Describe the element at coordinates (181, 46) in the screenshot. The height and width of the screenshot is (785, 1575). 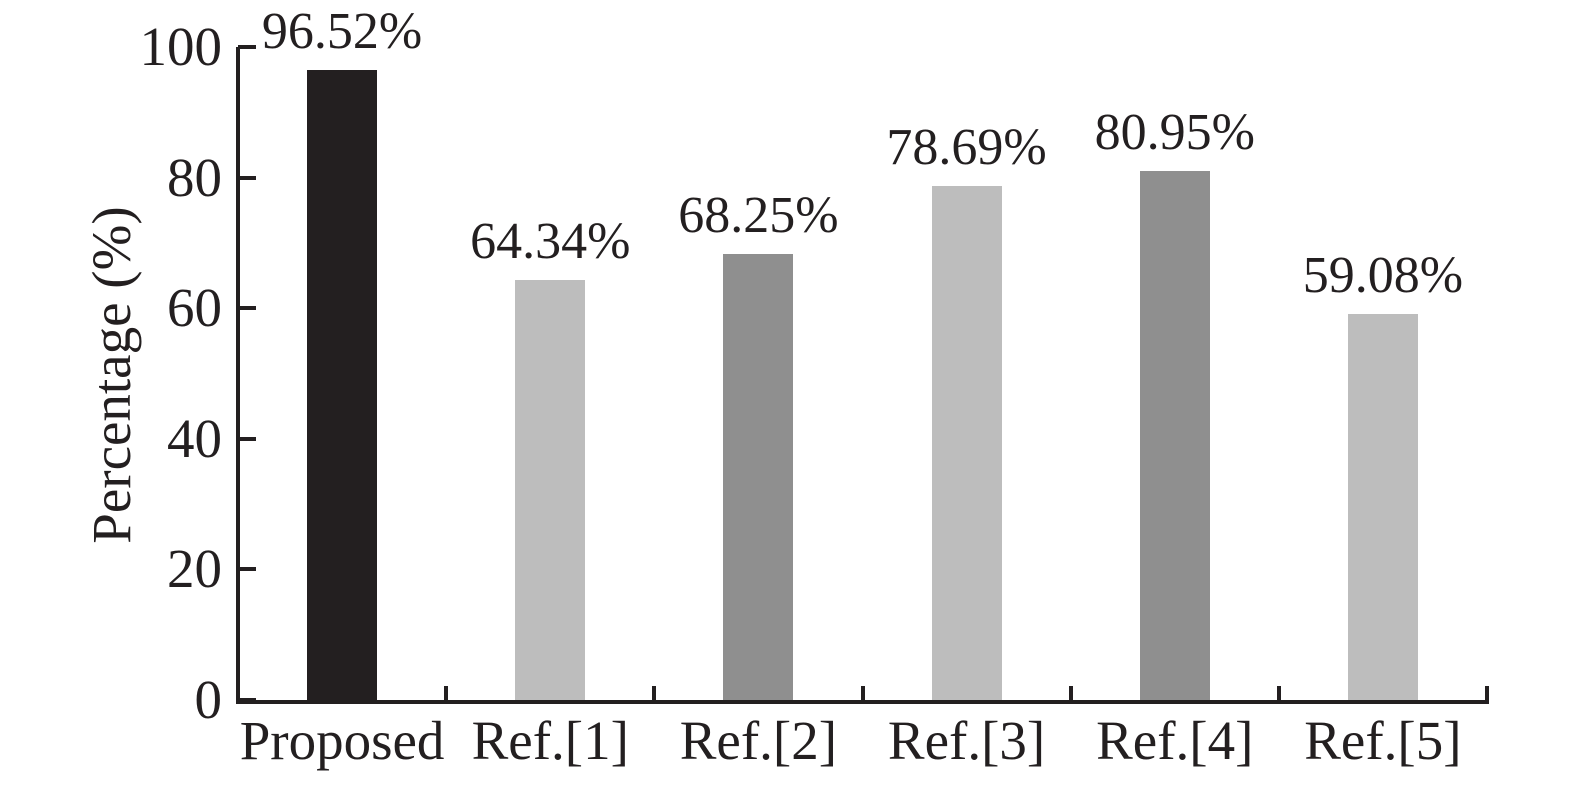
I see `y-tick-label: 100` at that location.